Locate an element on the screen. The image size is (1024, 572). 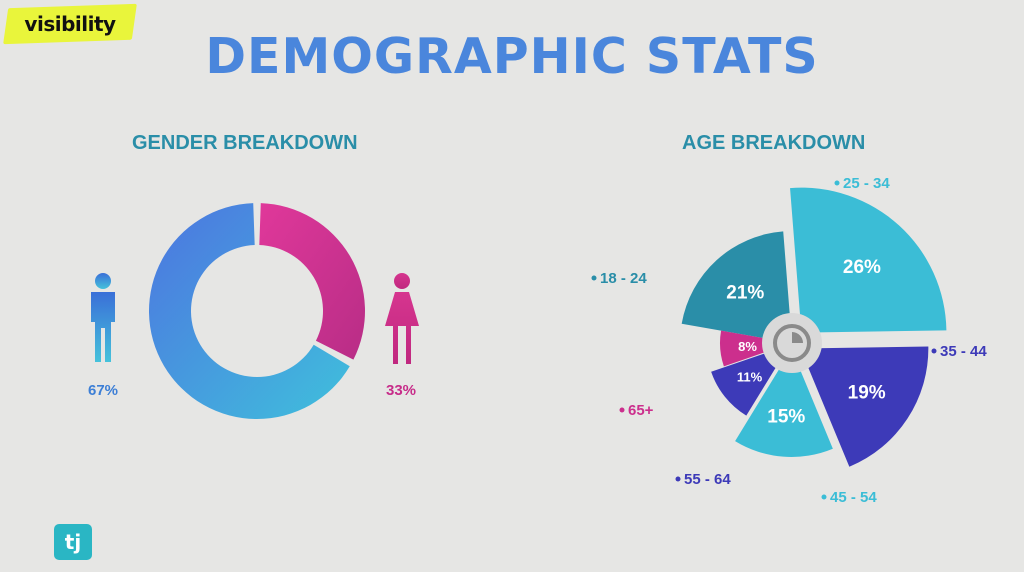
age-legend-label: 25 - 34 is located at coordinates (866, 183).